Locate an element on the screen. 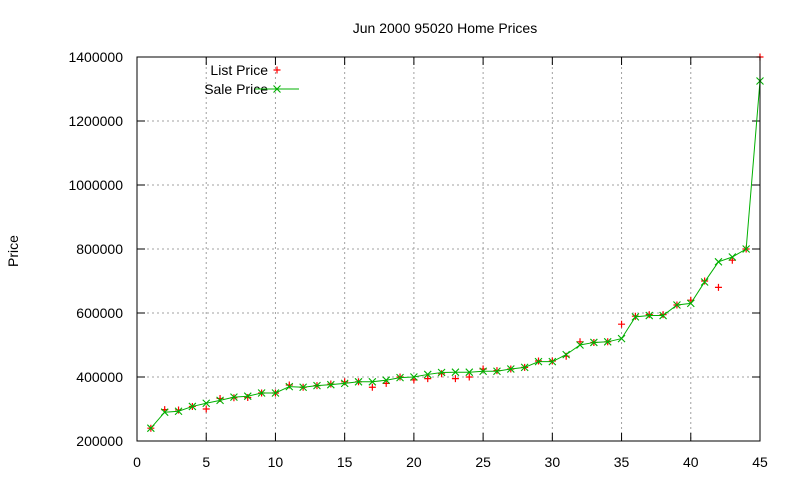 Image resolution: width=800 pixels, height=480 pixels. y-tick-label: 800000 is located at coordinates (99, 249).